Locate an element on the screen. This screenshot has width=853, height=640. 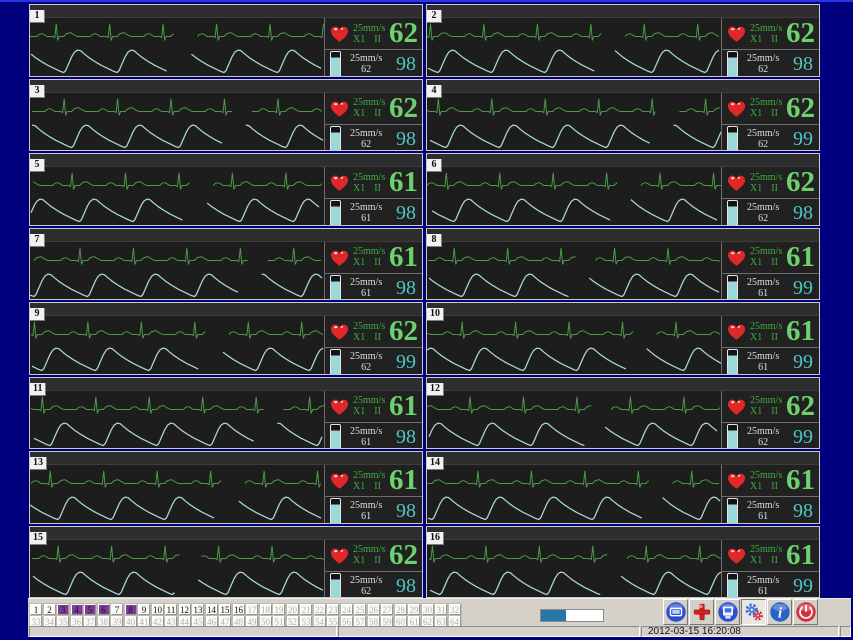
patient-panel: 12 25mm/s X1 II 62 25mm/s 62 99 is located at coordinates (623, 412).